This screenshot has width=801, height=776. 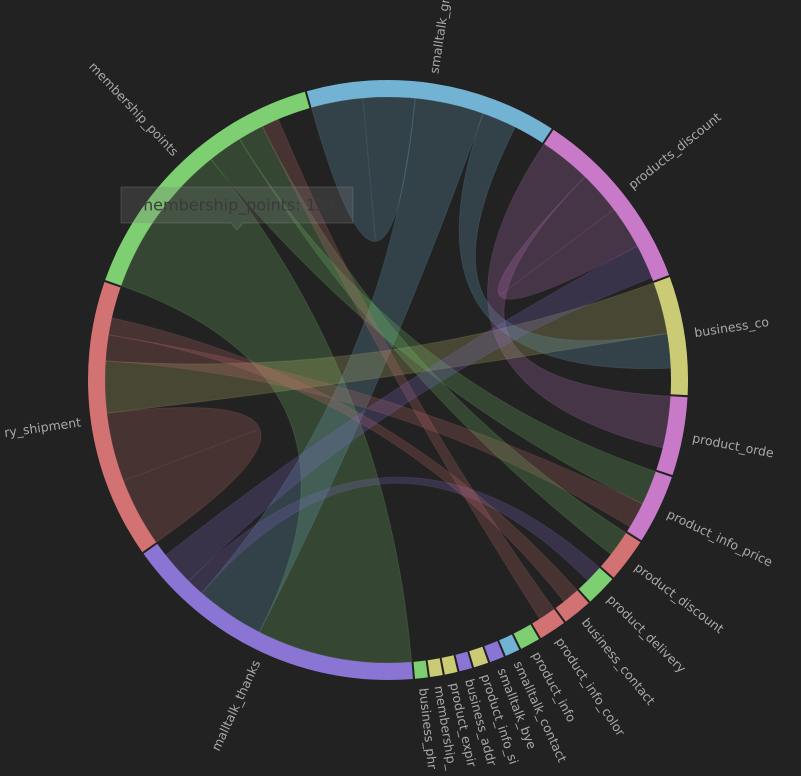 I want to click on node-label: ry_shipment, so click(x=42, y=428).